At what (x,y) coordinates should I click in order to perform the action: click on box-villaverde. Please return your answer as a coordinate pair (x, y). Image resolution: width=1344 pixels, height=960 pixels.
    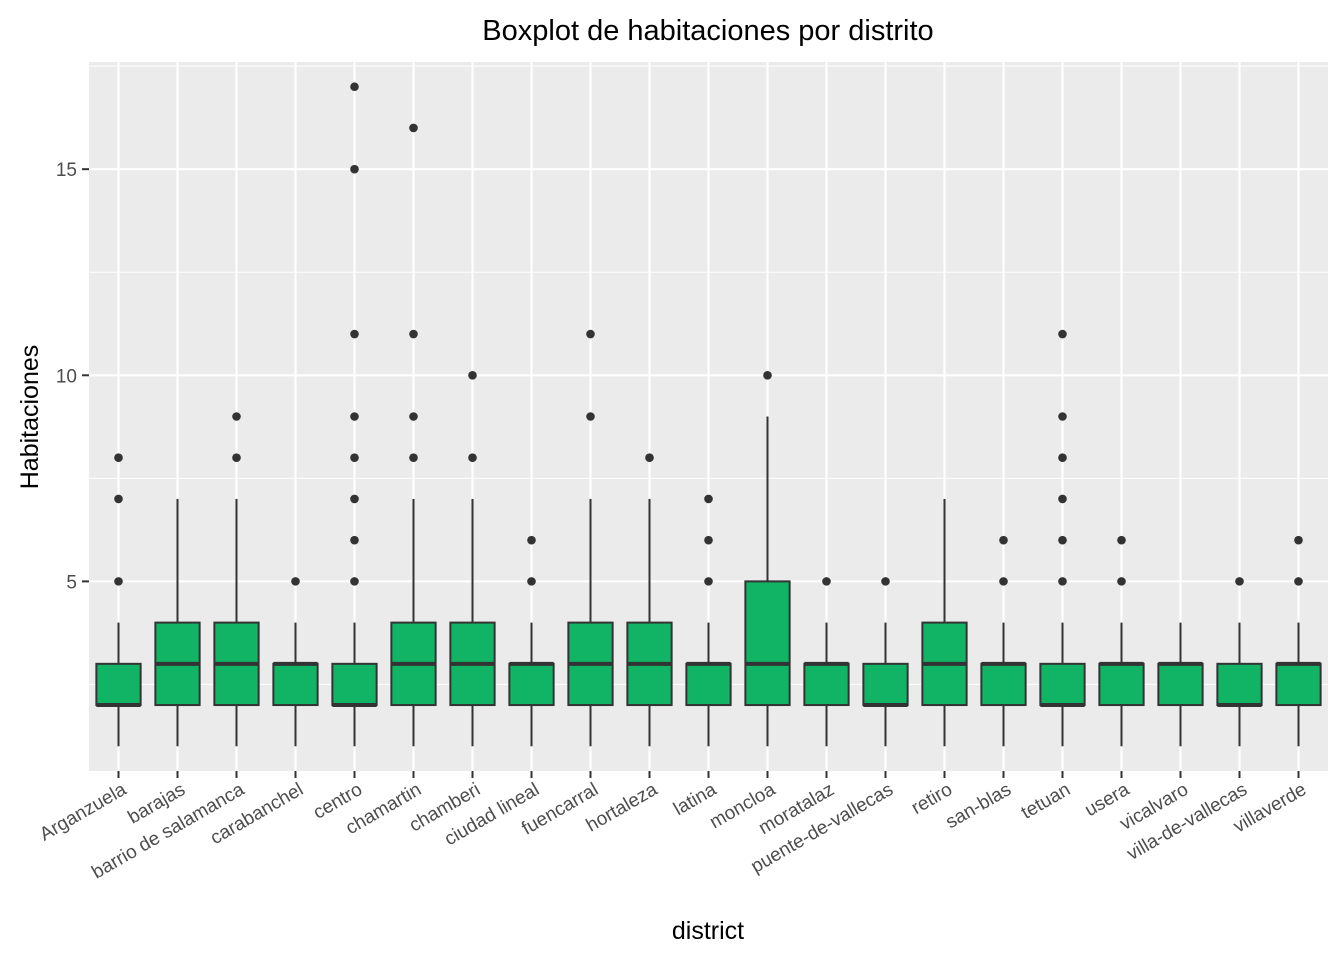
    Looking at the image, I should click on (1298, 641).